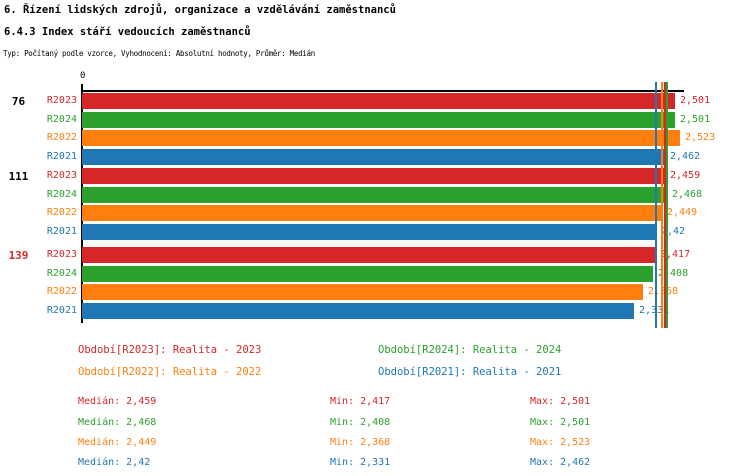  Describe the element at coordinates (117, 422) in the screenshot. I see `stat-median: Medián: 2,468` at that location.